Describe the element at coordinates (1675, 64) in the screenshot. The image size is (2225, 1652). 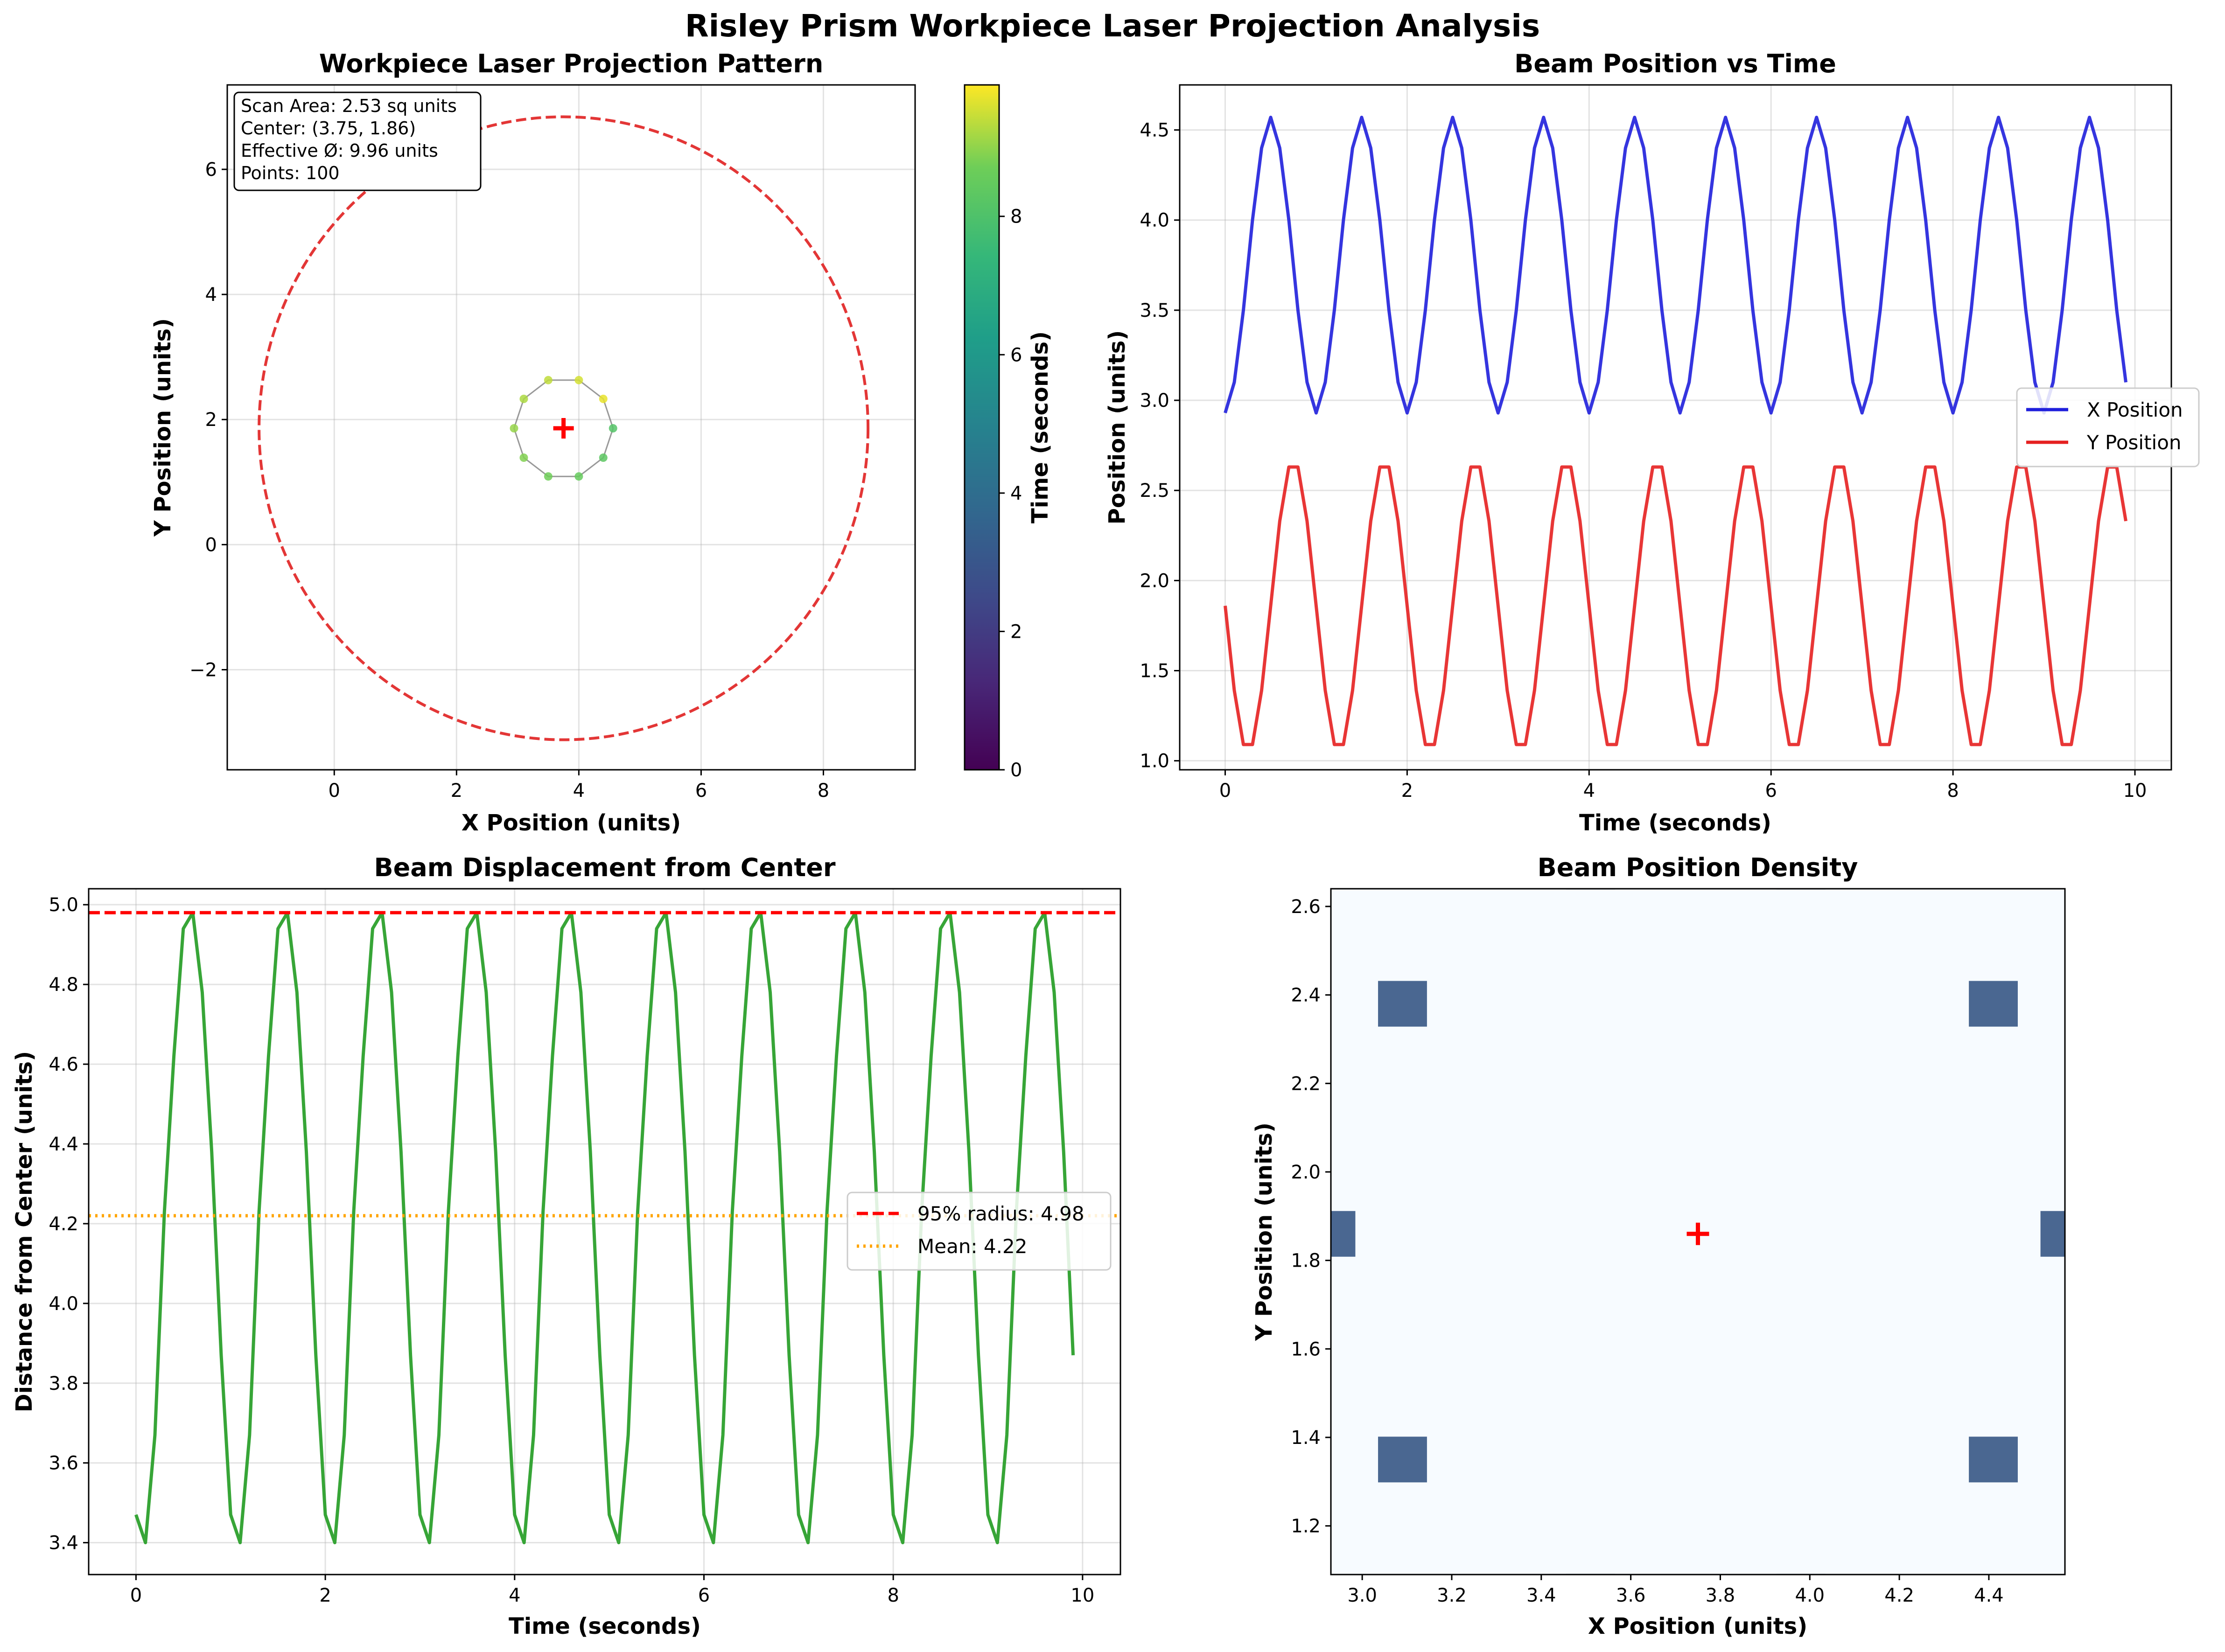
I see `position-vs-time-title: Beam Position vs Time` at that location.